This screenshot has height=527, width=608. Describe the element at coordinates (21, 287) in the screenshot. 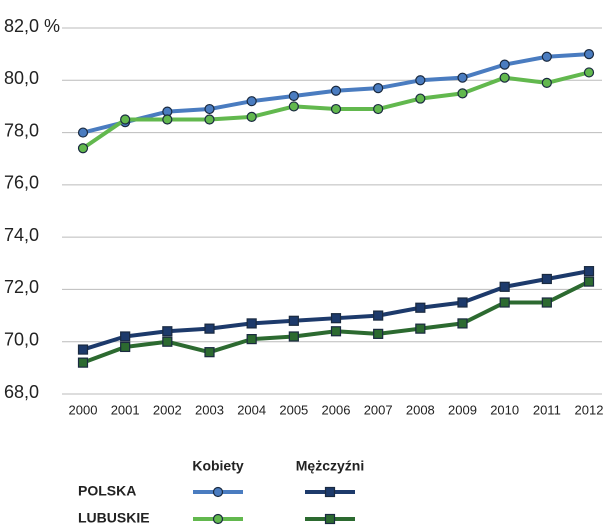

I see `y-tick-label: 72,0` at that location.